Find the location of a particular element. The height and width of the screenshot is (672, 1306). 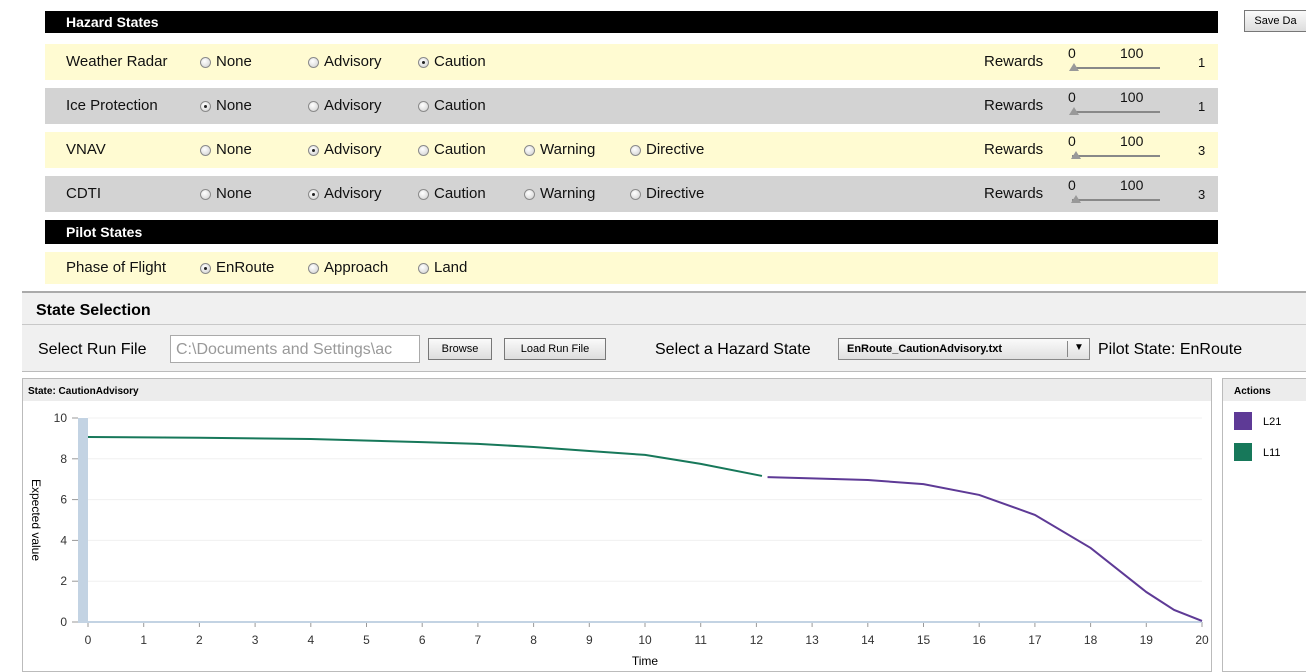

y-tick-label: 2 is located at coordinates (63, 581).